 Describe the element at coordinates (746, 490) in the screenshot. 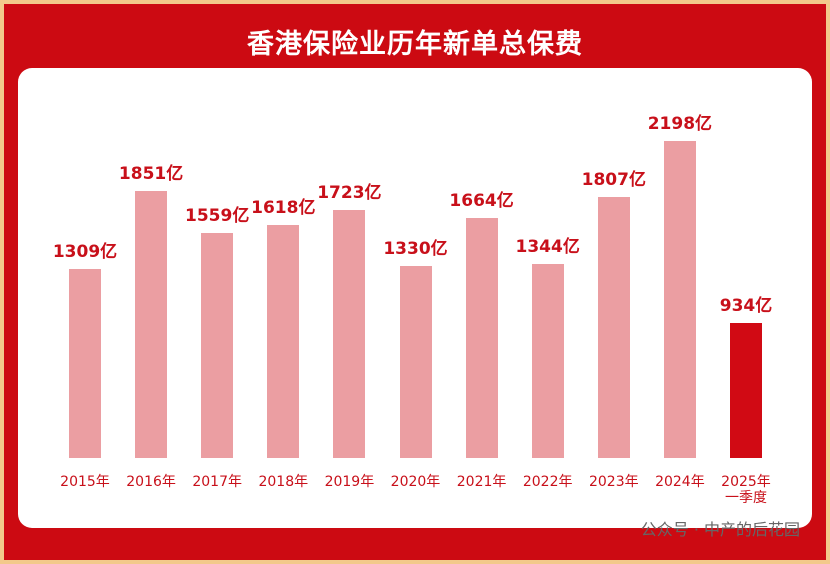

I see `x-tick-label: 2025年 一季度` at that location.